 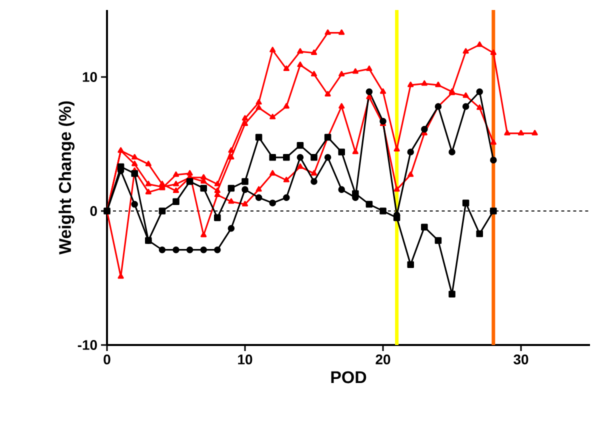 What do you see at coordinates (107, 359) in the screenshot?
I see `x-tick-label: 0` at bounding box center [107, 359].